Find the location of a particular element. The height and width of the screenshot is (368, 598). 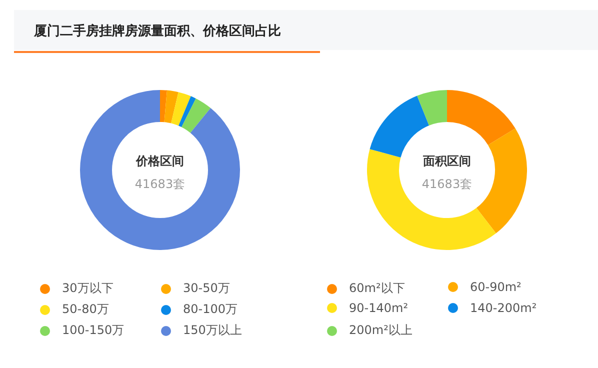

legend-label: 100-150万 is located at coordinates (93, 330).